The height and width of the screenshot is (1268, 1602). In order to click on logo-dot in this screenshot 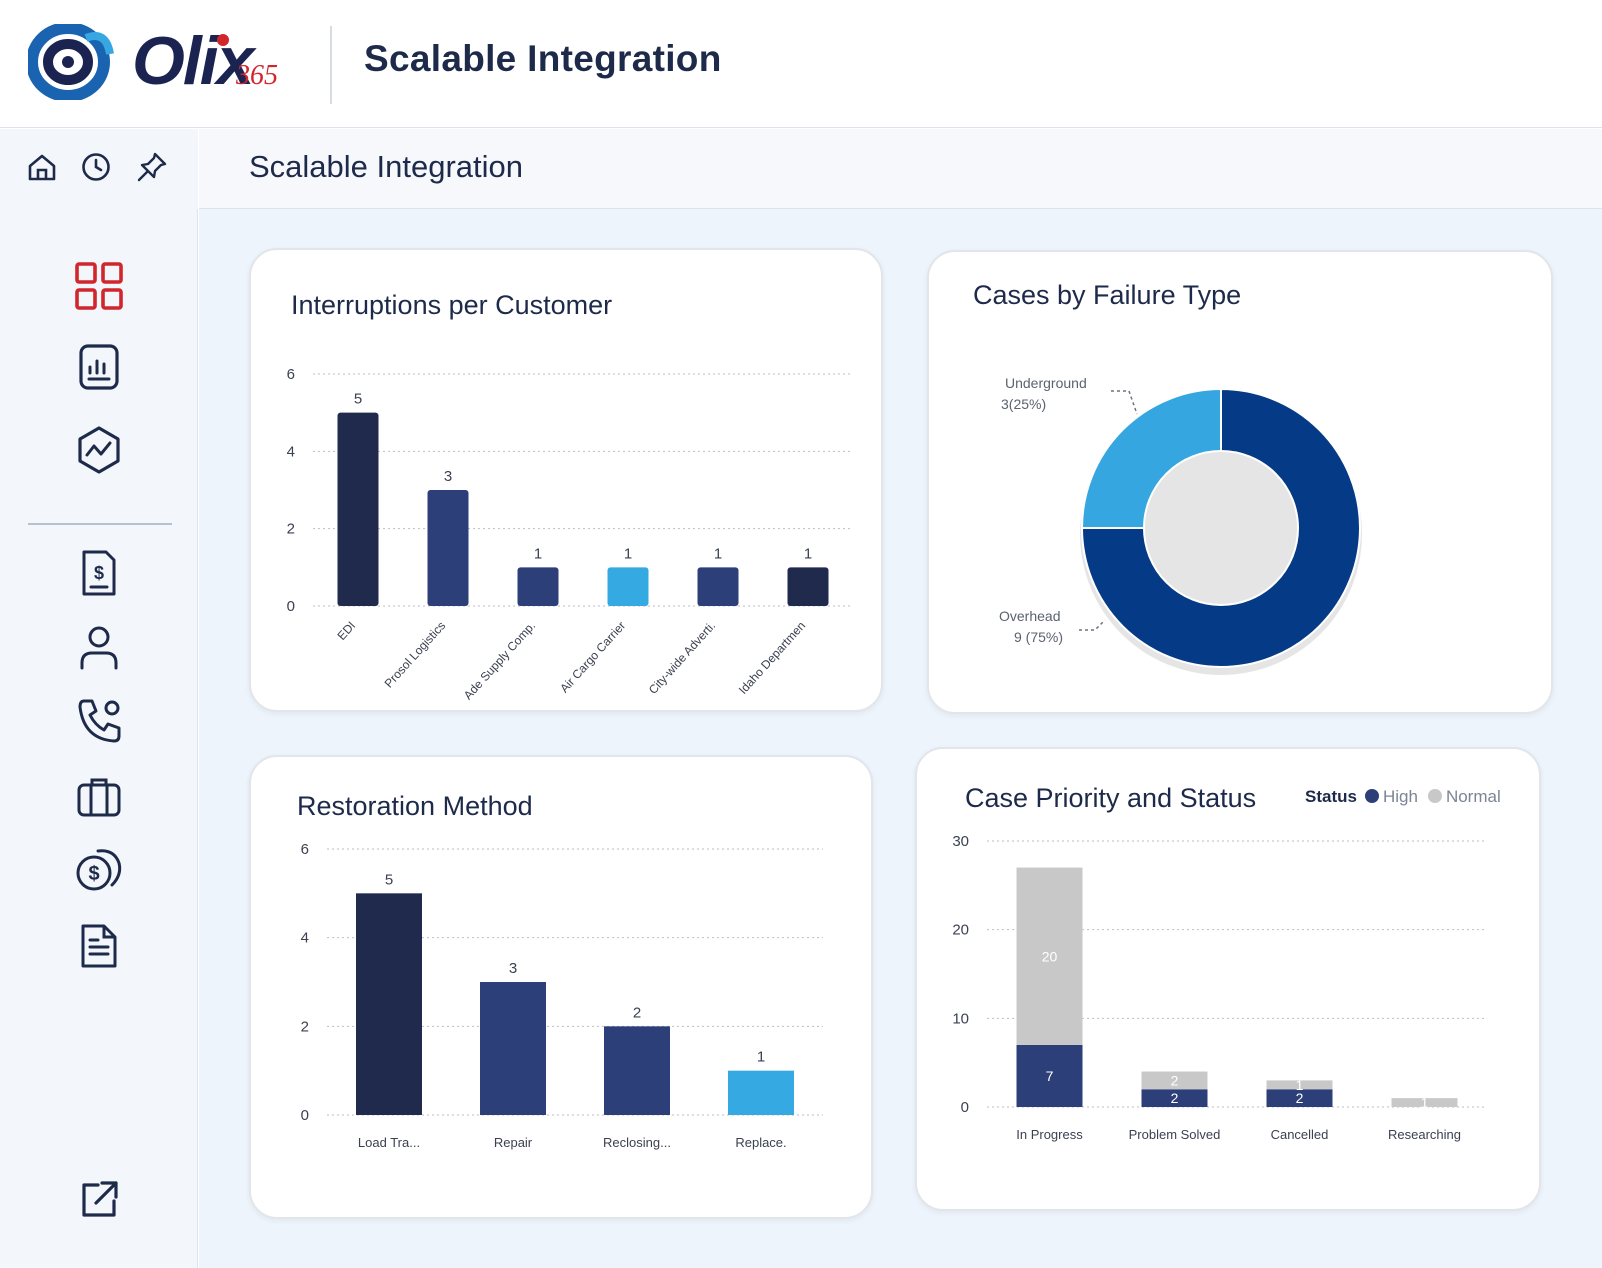, I will do `click(223, 40)`.